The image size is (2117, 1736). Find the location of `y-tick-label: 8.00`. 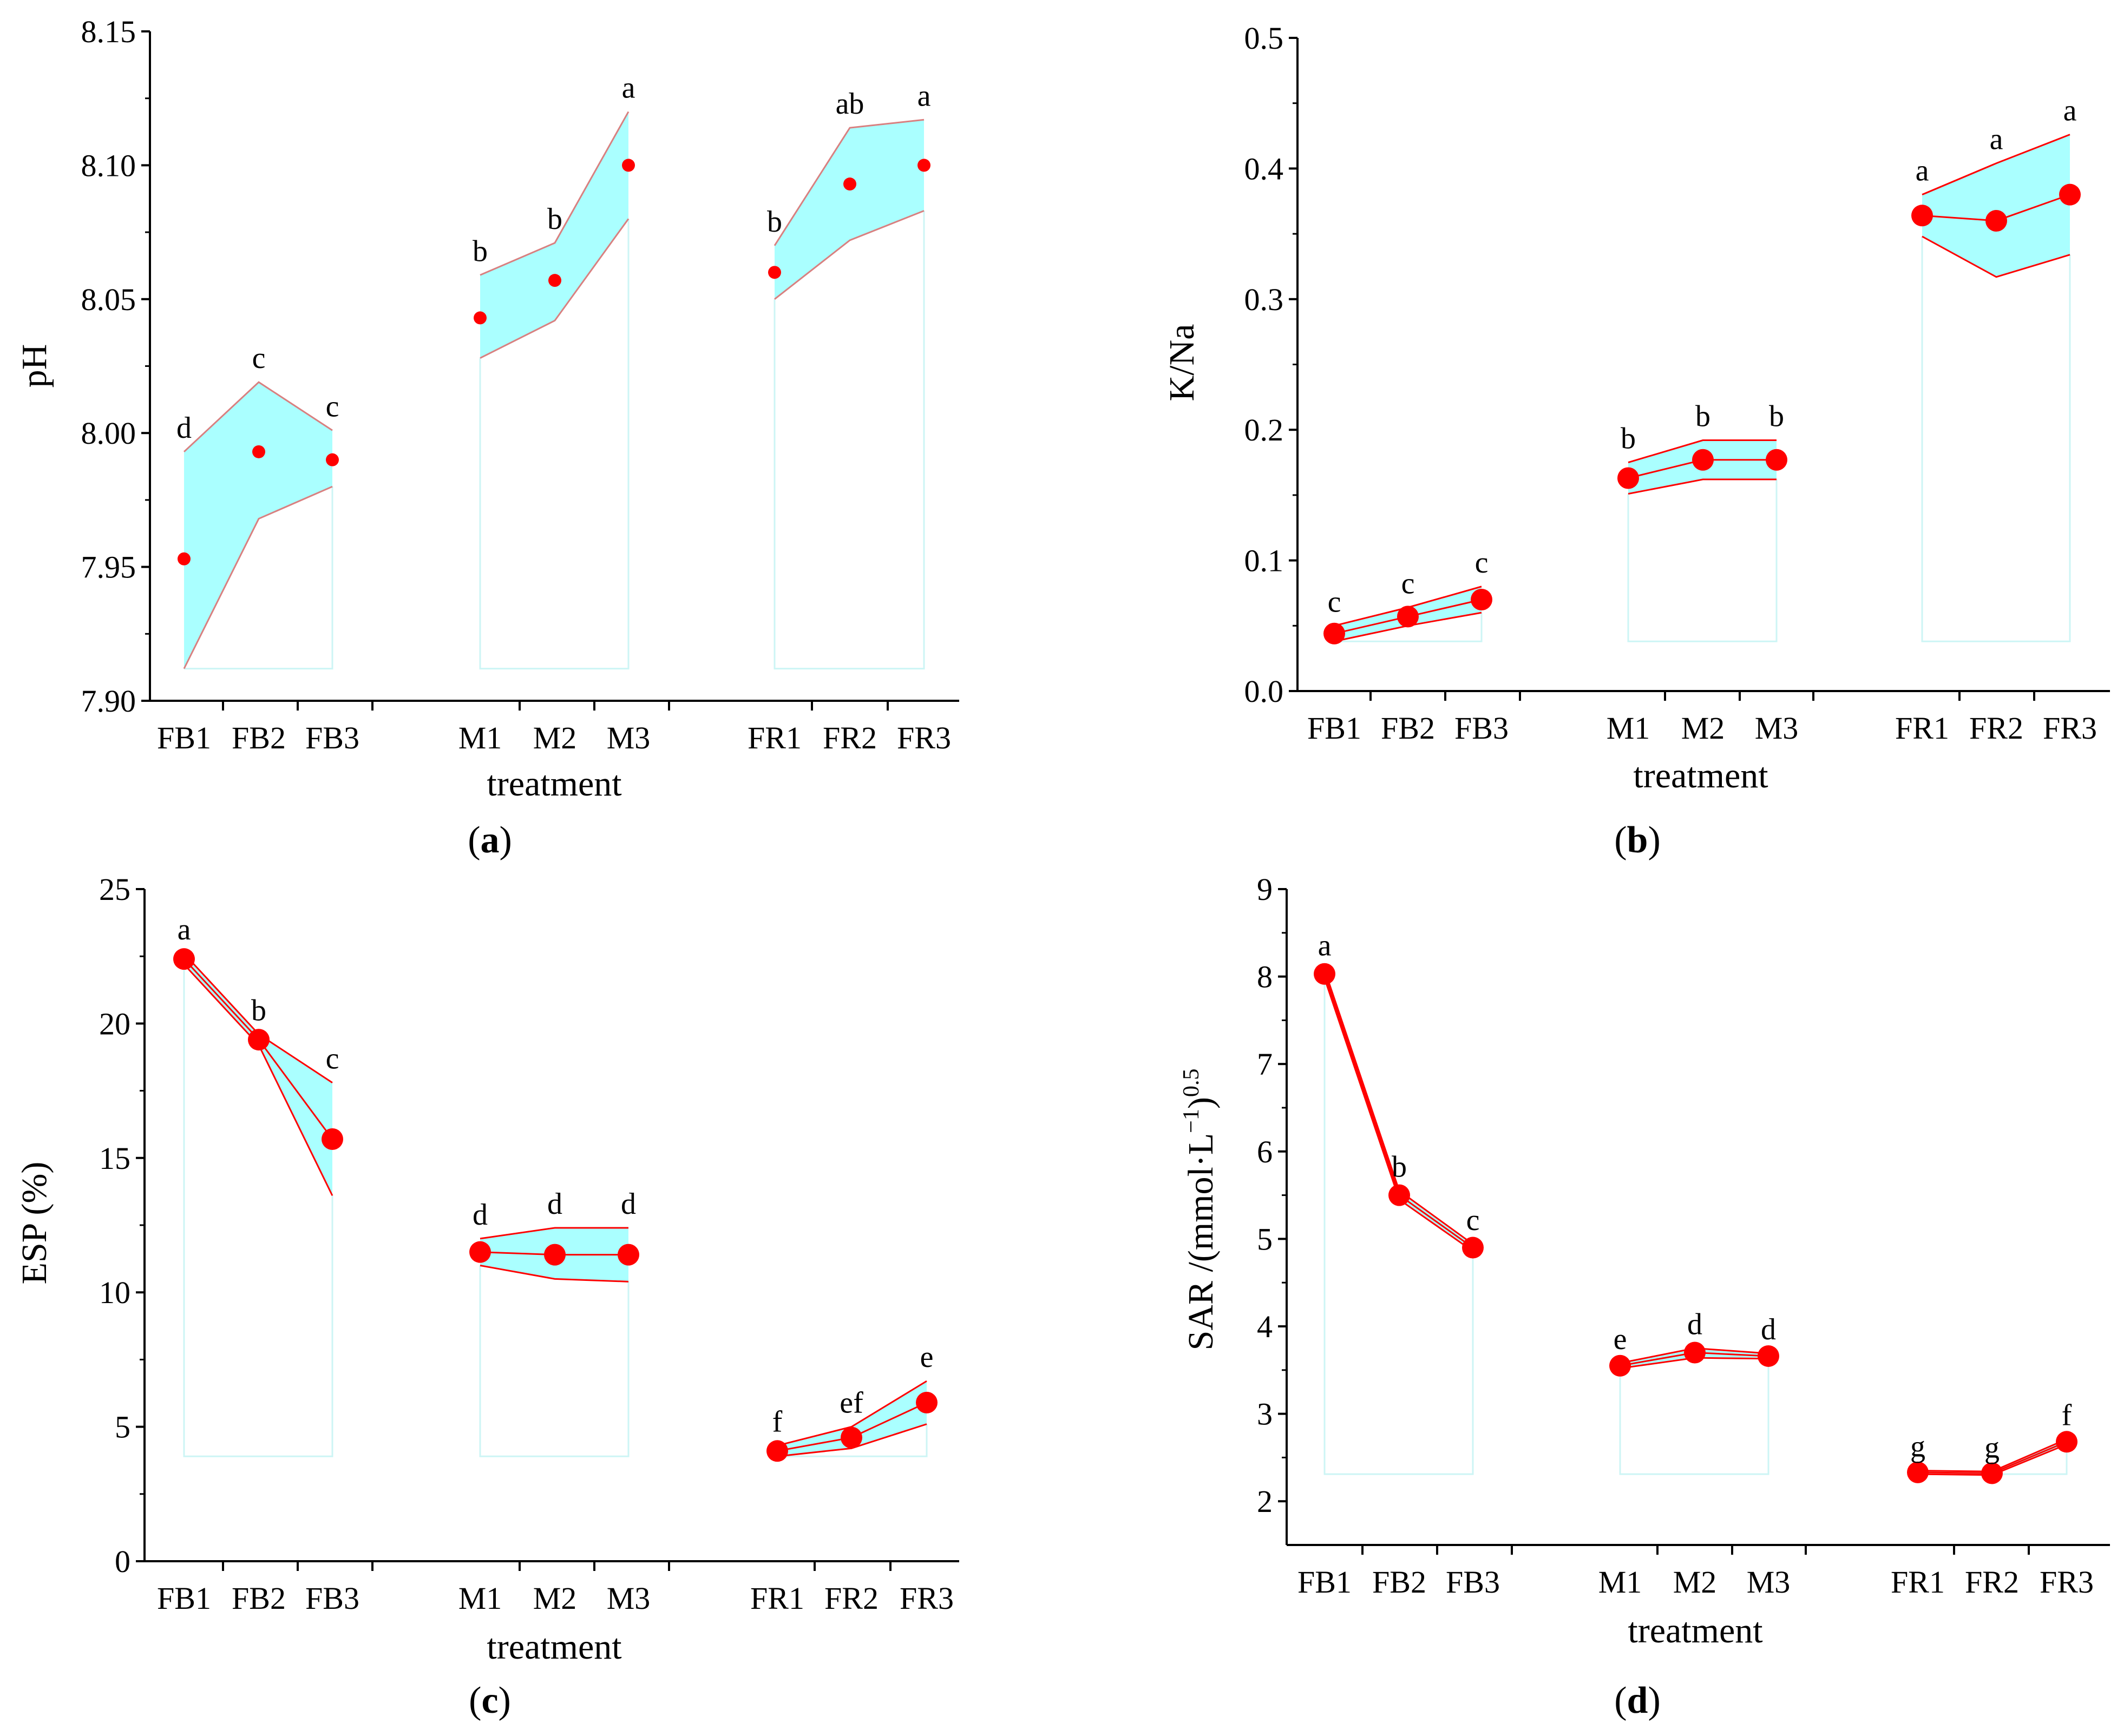

y-tick-label: 8.00 is located at coordinates (108, 434).